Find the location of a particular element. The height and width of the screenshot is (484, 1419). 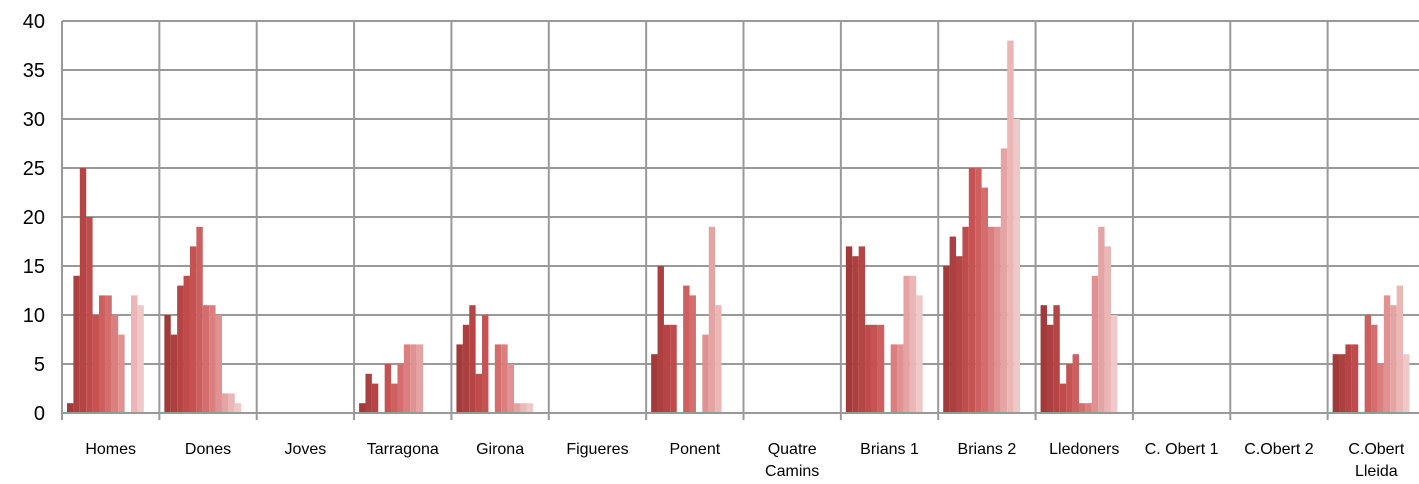

y-tick-label: 30 is located at coordinates (34, 120).